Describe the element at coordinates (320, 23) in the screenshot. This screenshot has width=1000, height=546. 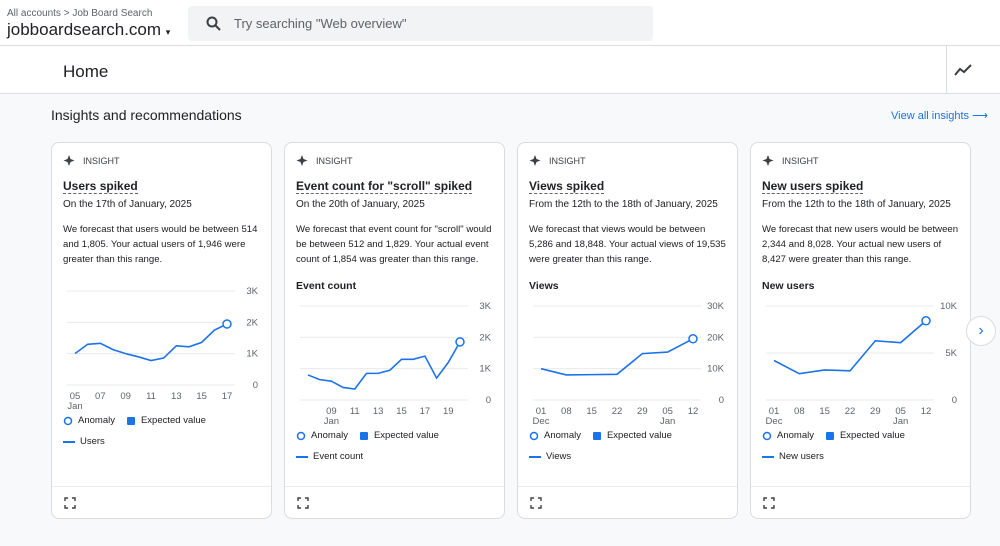
I see `search-placeholder: Try searching "Web overview"` at that location.